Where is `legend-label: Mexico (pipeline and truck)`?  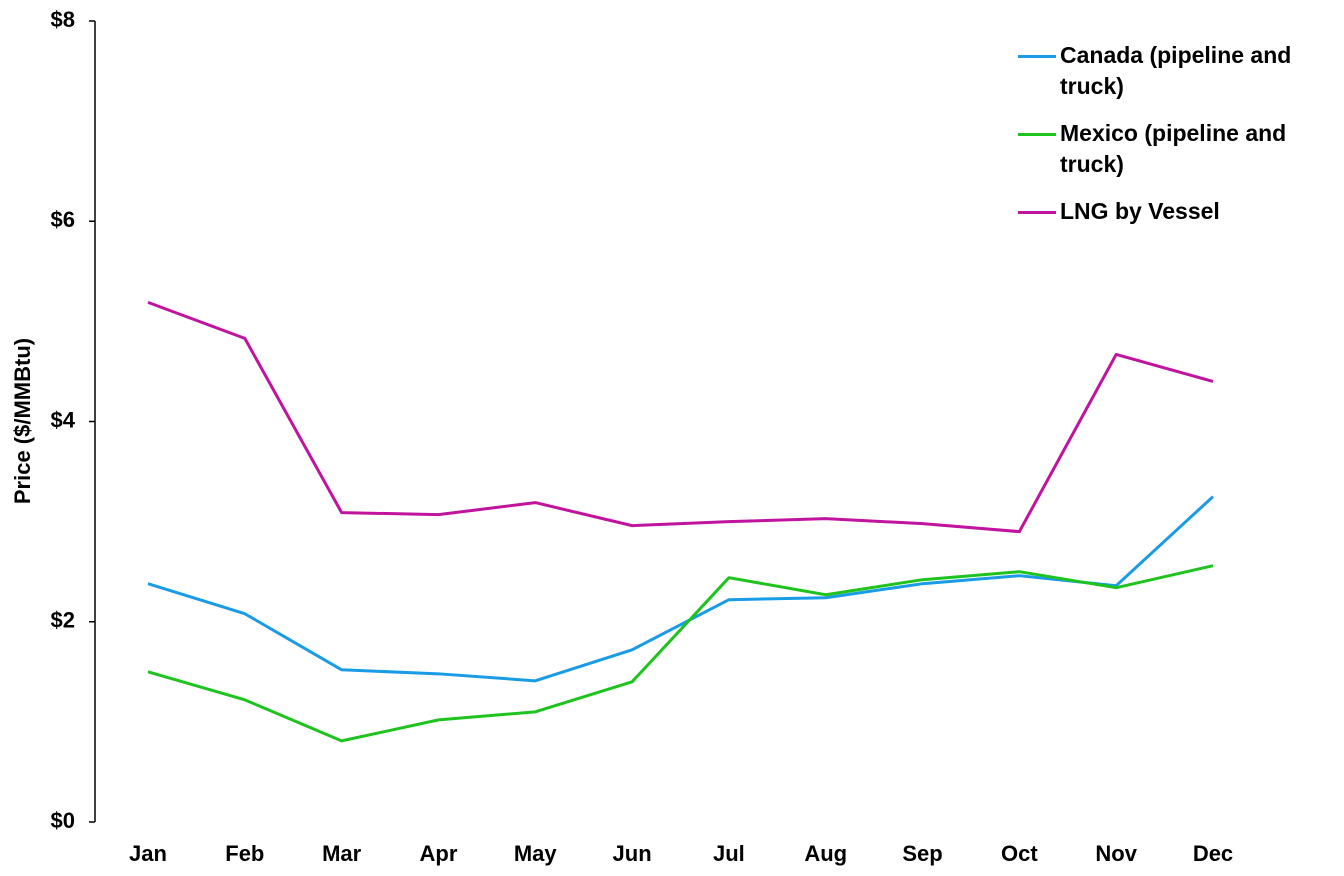
legend-label: Mexico (pipeline and truck) is located at coordinates (1173, 148).